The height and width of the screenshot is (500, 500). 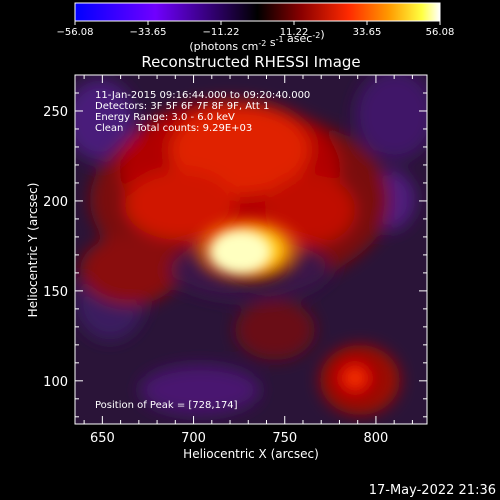 What do you see at coordinates (367, 32) in the screenshot?
I see `colorbar-tick-label: 33.65` at bounding box center [367, 32].